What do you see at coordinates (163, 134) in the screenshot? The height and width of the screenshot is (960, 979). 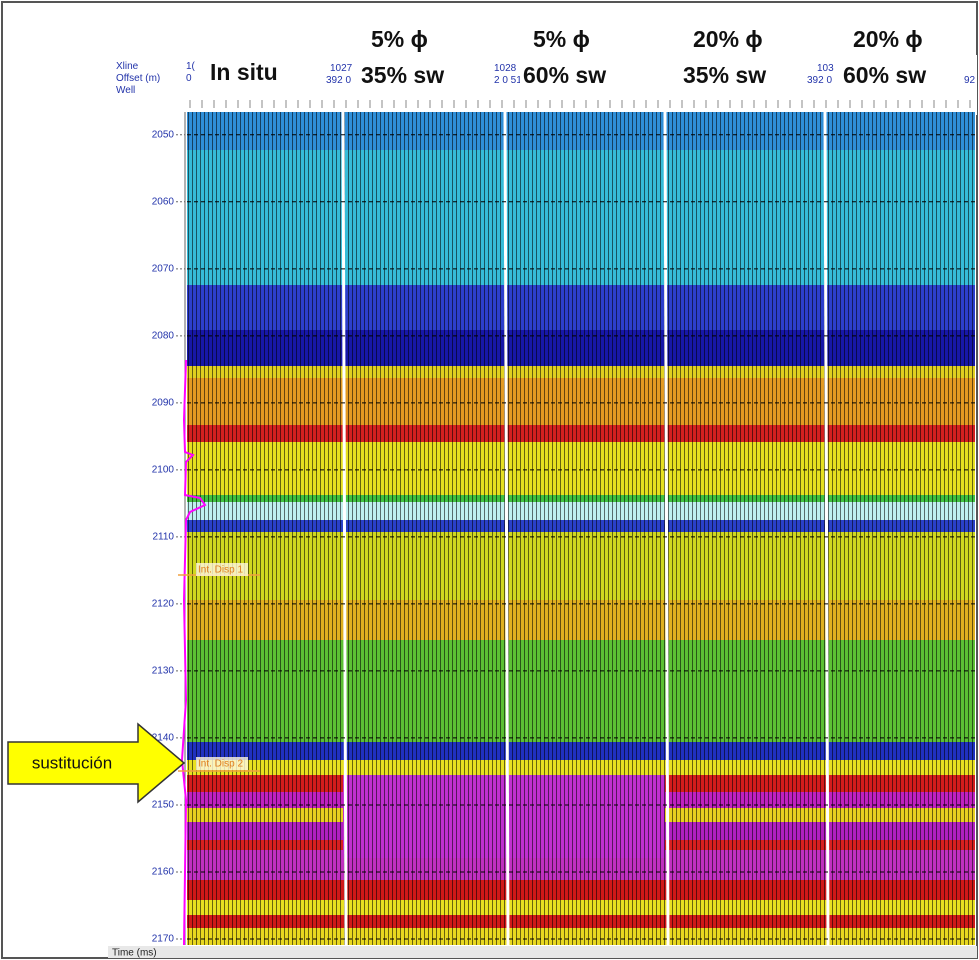 I see `tick-label: 2050` at bounding box center [163, 134].